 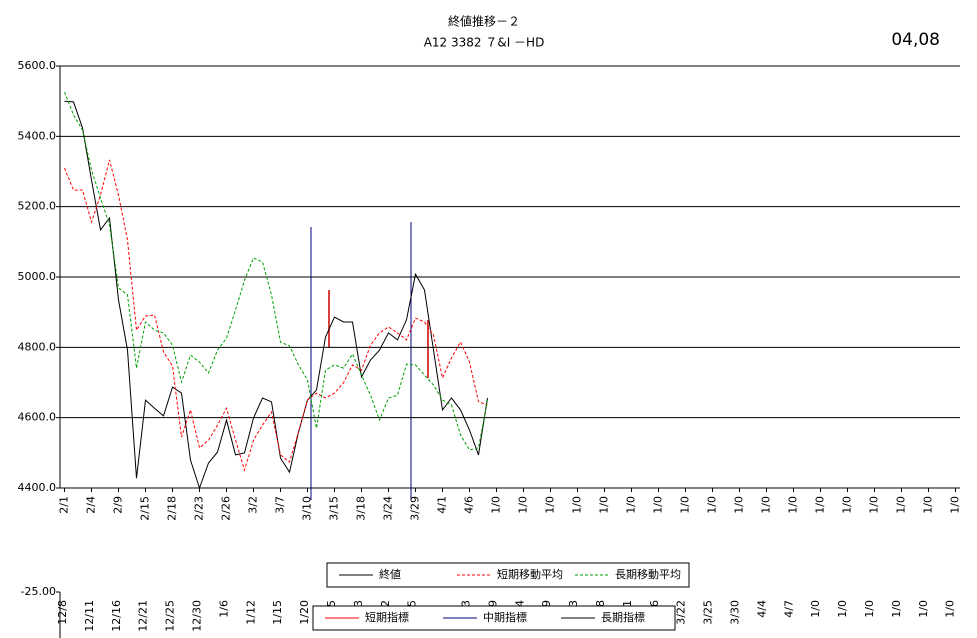 What do you see at coordinates (37, 417) in the screenshot?
I see `y-tick-label: 4600.0` at bounding box center [37, 417].